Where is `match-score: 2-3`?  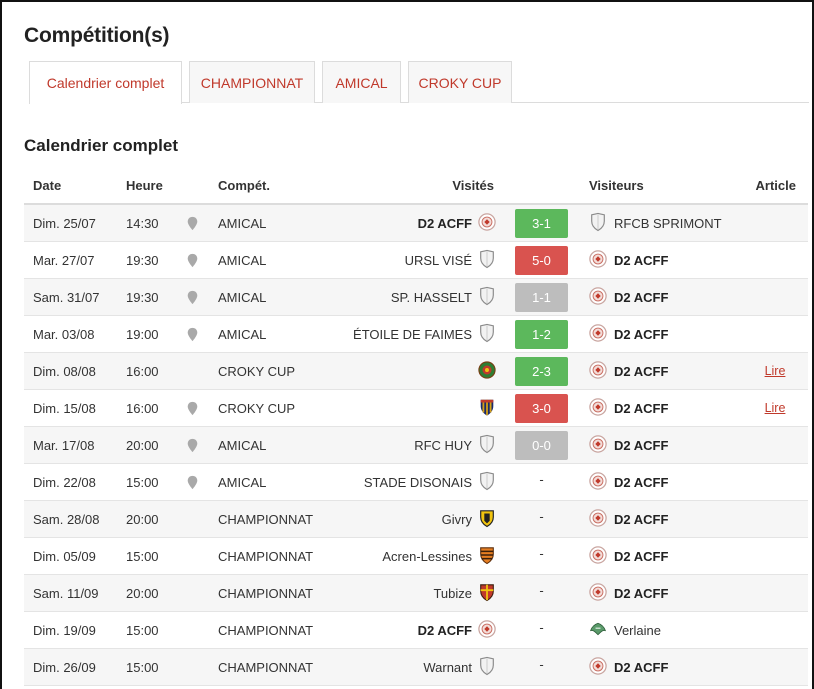 match-score: 2-3 is located at coordinates (541, 371).